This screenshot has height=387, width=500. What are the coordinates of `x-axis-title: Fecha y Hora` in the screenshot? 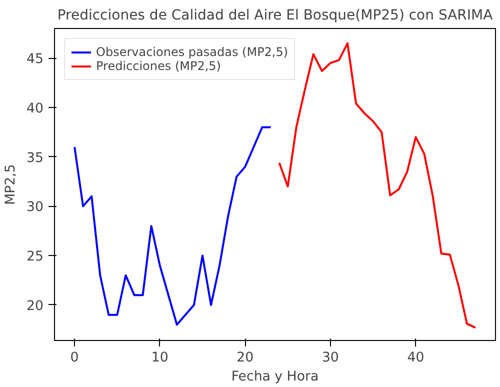 It's located at (275, 377).